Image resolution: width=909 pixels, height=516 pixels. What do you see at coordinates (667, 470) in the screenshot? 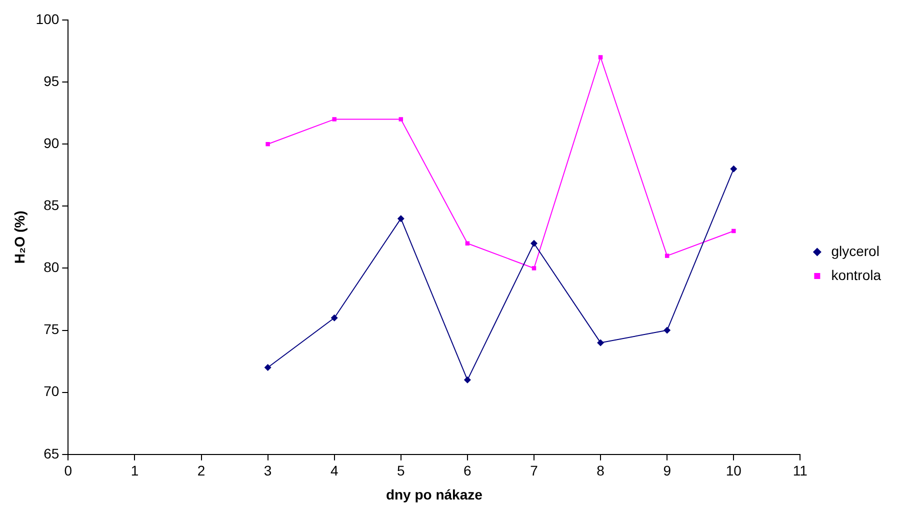
I see `x-tick-label: 9` at bounding box center [667, 470].